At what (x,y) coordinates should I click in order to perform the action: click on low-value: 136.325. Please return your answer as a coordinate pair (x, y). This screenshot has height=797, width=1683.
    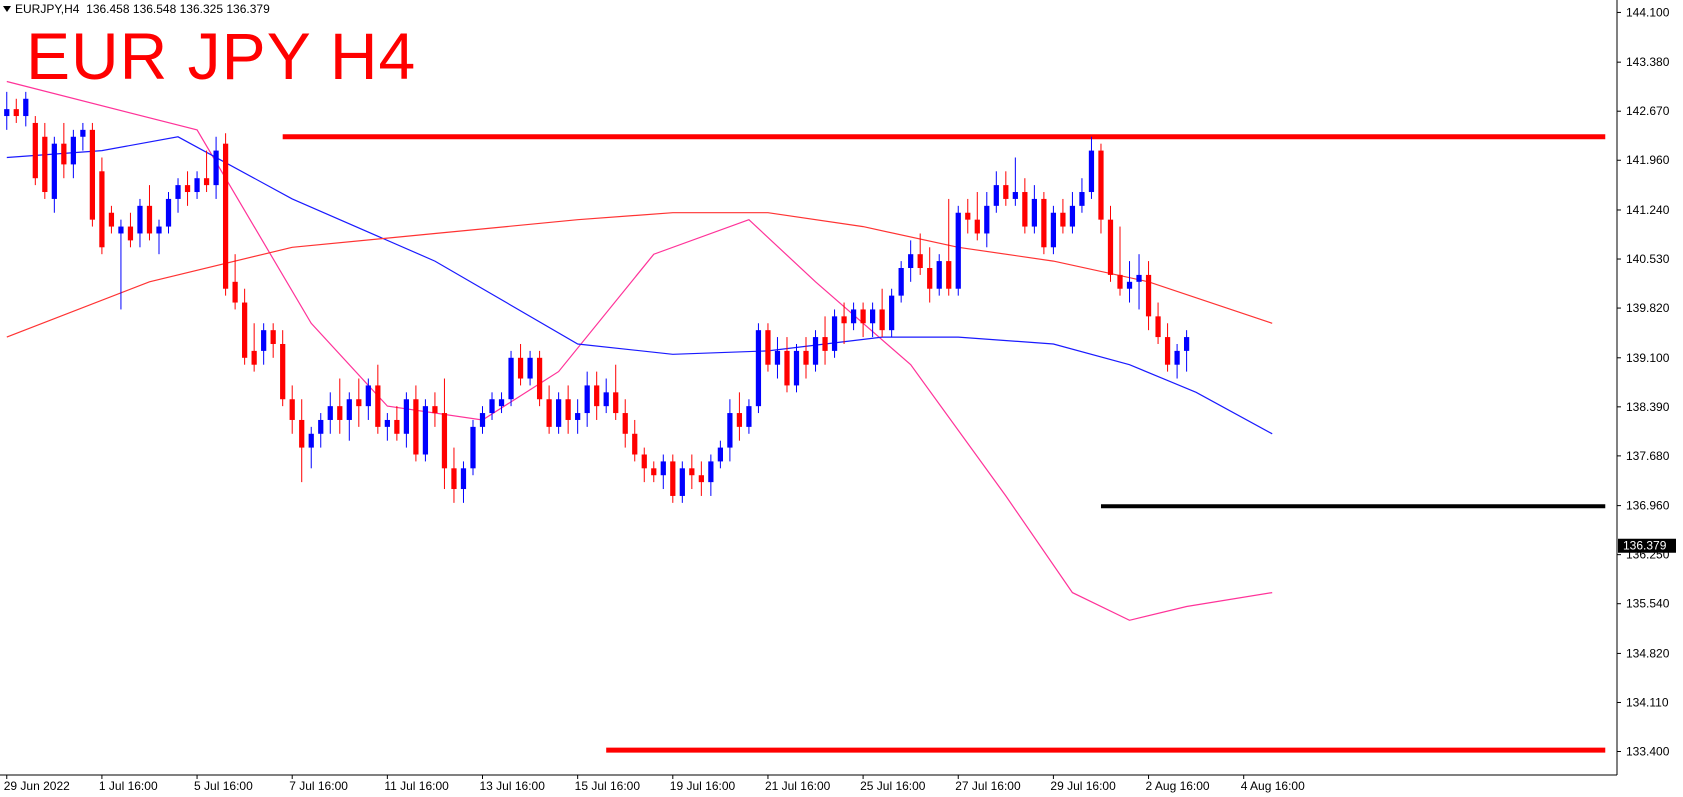
    Looking at the image, I should click on (201, 9).